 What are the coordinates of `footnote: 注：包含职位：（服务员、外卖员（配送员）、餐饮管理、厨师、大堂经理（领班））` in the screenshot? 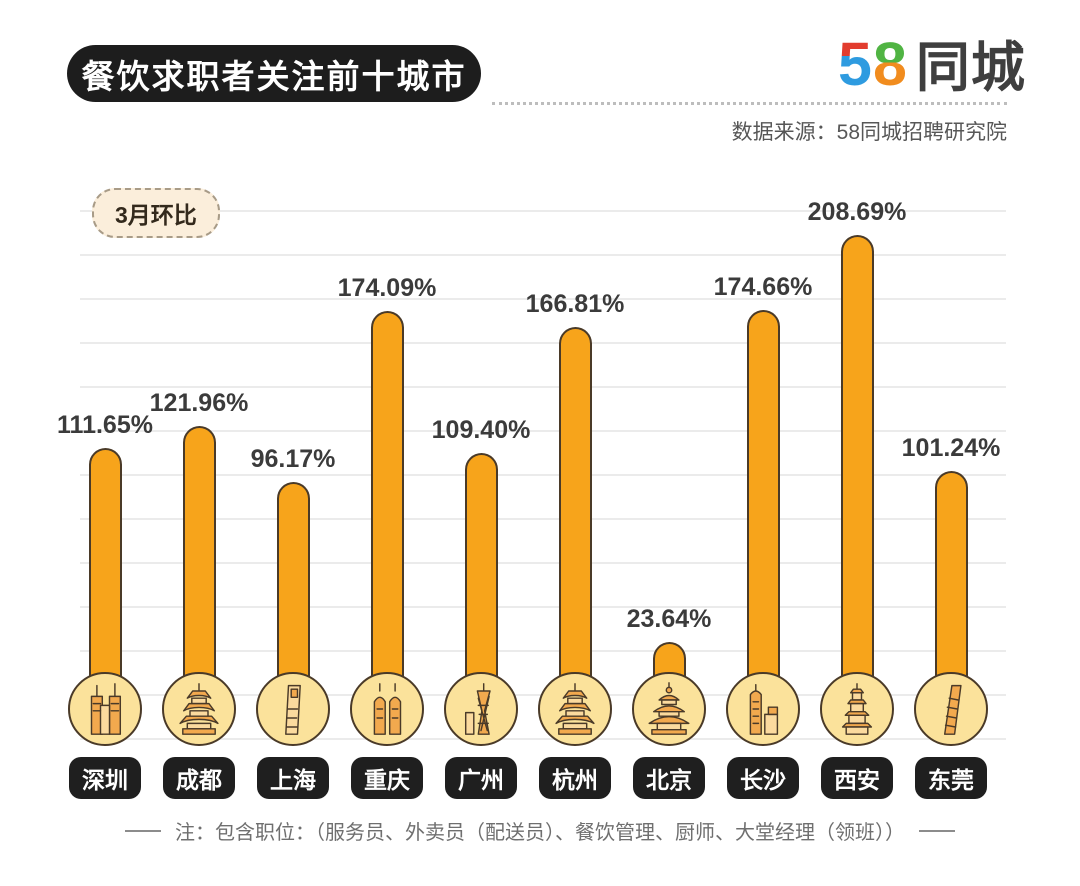 It's located at (540, 830).